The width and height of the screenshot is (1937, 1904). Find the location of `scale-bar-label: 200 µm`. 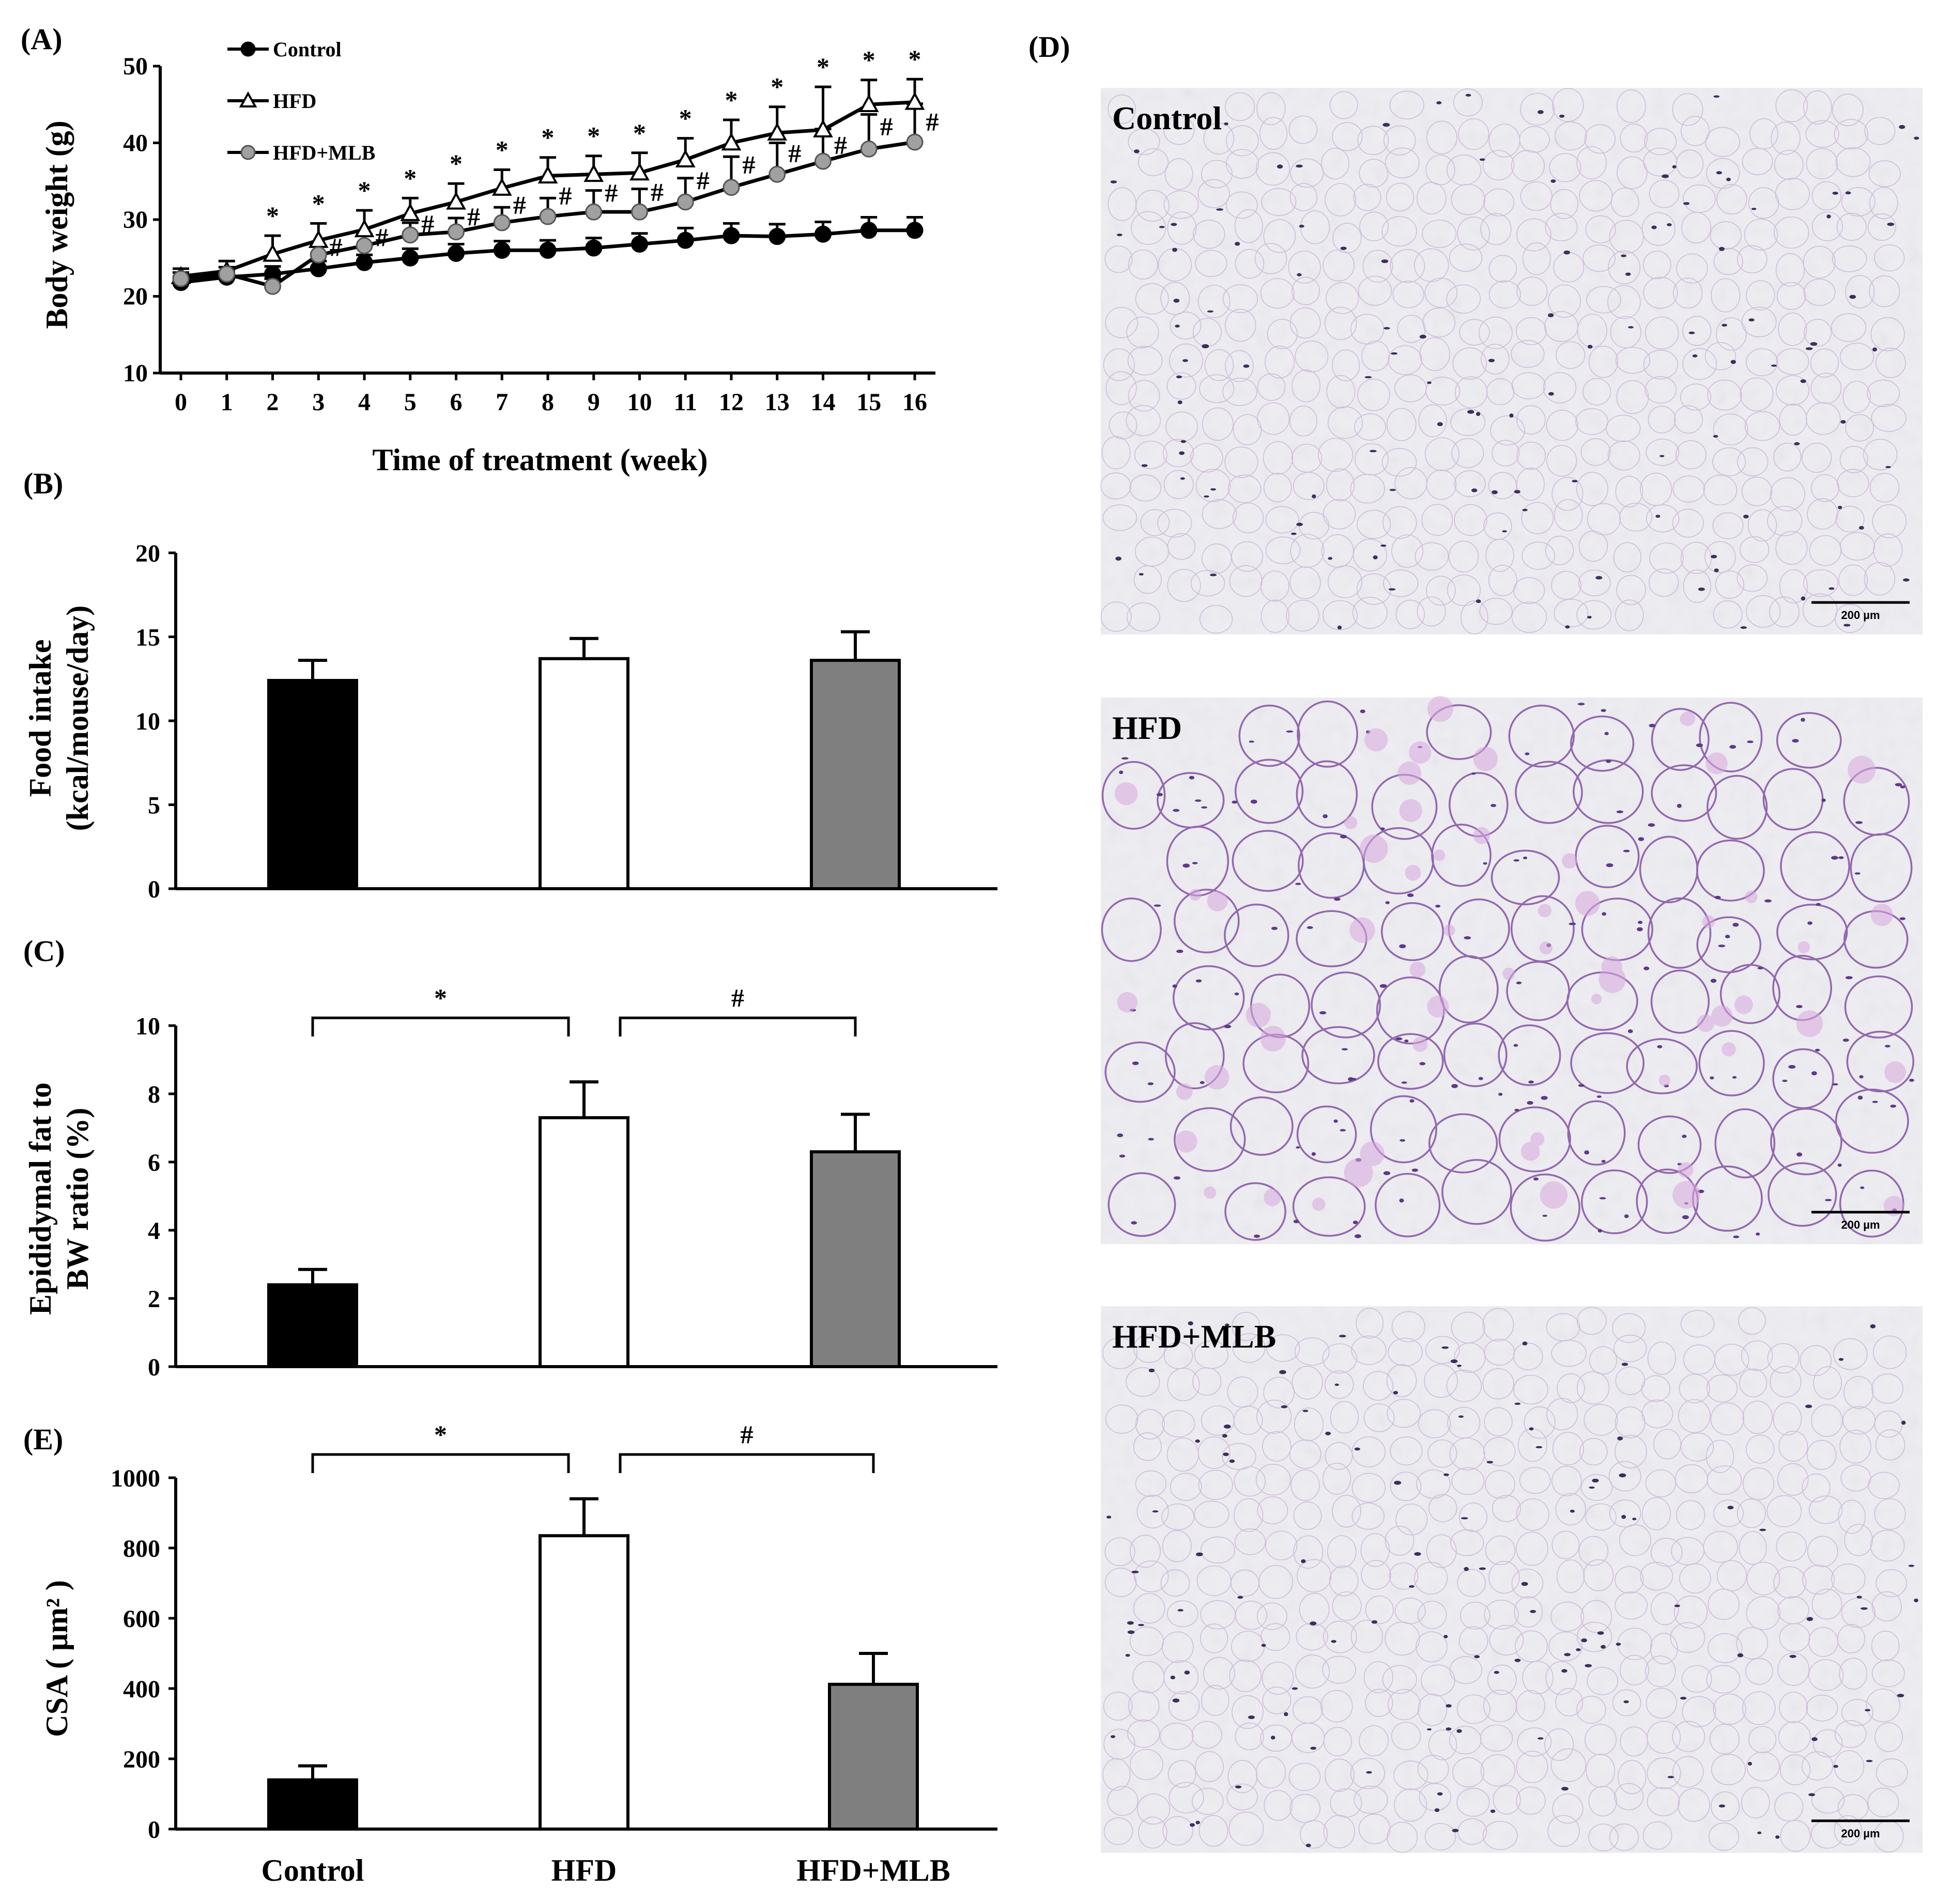

scale-bar-label: 200 µm is located at coordinates (1860, 615).